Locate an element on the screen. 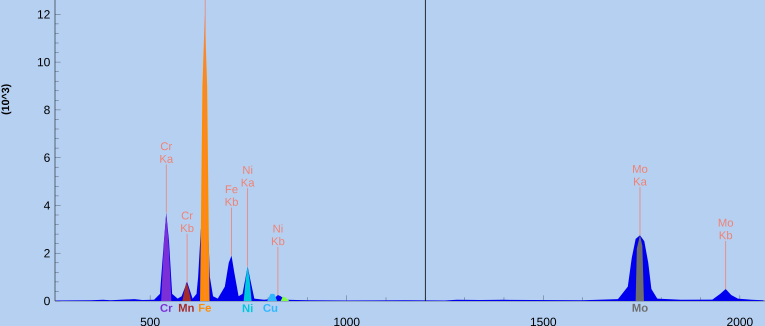 This screenshot has height=326, width=765. x-tick-label: 2000 is located at coordinates (740, 322).